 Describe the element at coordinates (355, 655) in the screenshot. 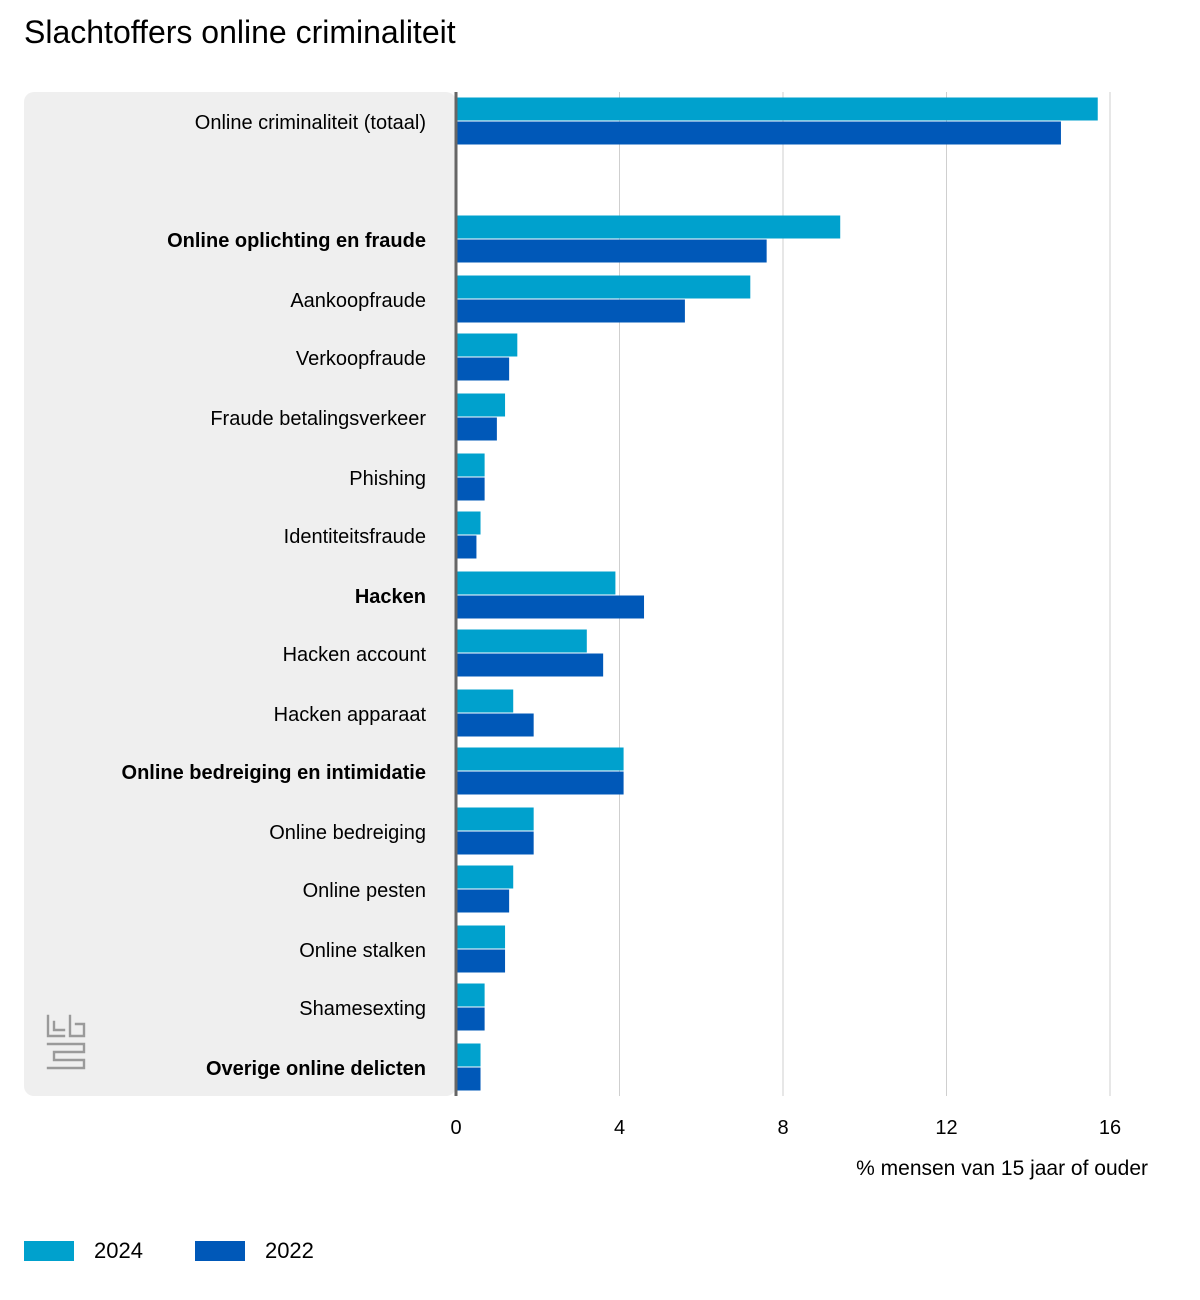

I see `category-label: Hacken account` at that location.